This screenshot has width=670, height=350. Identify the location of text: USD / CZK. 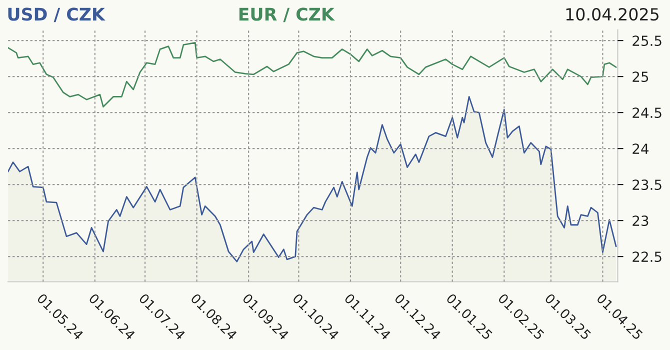
(57, 15).